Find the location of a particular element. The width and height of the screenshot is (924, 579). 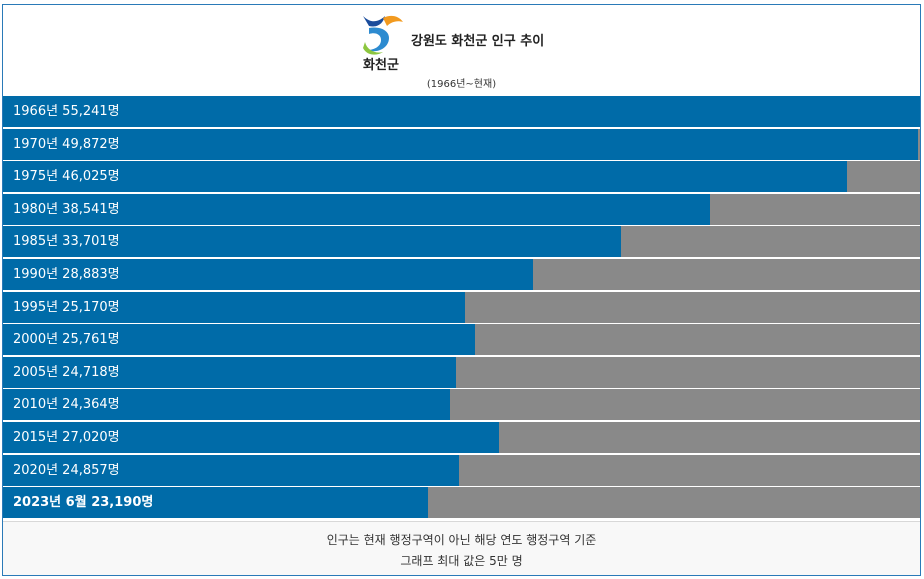

bar-row: 1990년 28,883명 is located at coordinates (461, 274).